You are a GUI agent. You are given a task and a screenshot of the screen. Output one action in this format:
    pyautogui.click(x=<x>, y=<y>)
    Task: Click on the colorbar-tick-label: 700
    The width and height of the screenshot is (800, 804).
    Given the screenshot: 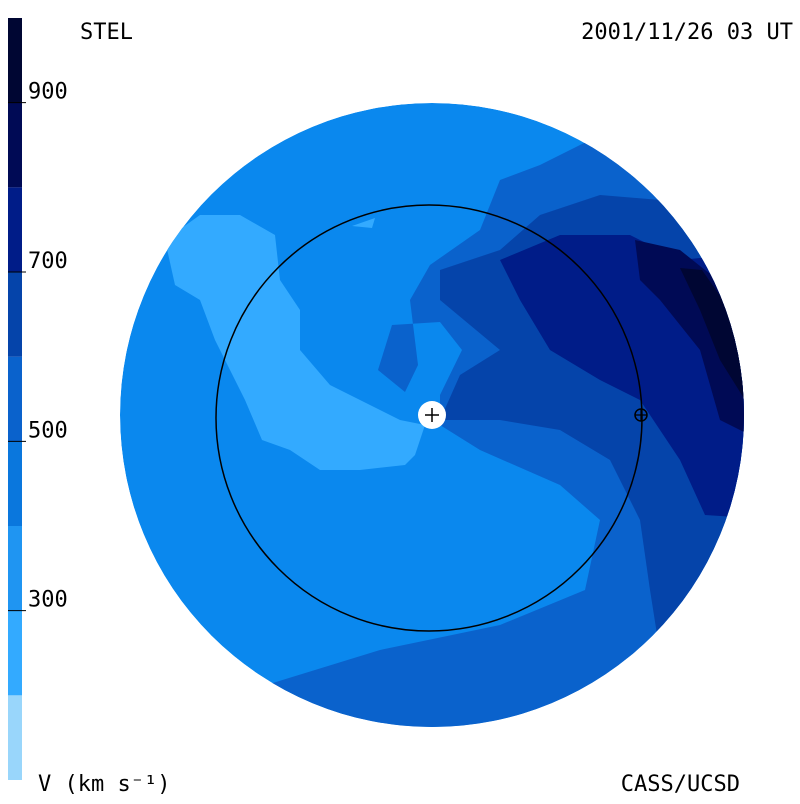 What is the action you would take?
    pyautogui.click(x=48, y=261)
    